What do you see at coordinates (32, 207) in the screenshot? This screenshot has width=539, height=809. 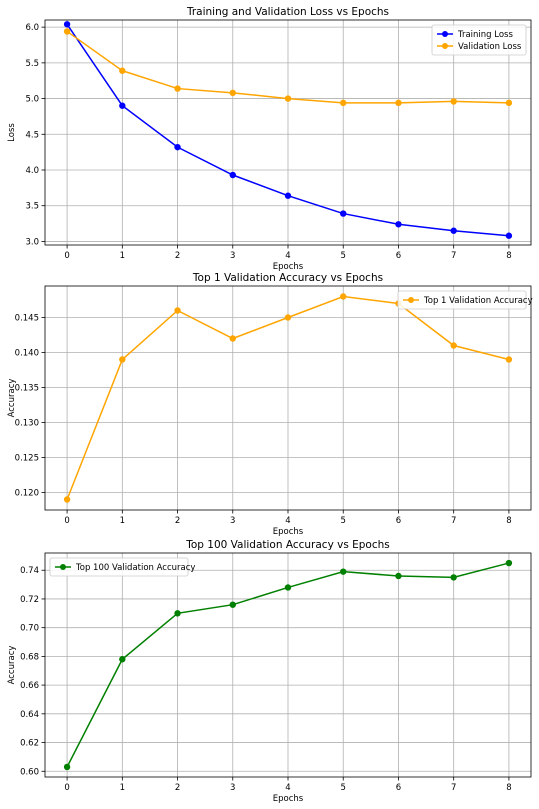 I see `y-tick-label: 3.5` at bounding box center [32, 207].